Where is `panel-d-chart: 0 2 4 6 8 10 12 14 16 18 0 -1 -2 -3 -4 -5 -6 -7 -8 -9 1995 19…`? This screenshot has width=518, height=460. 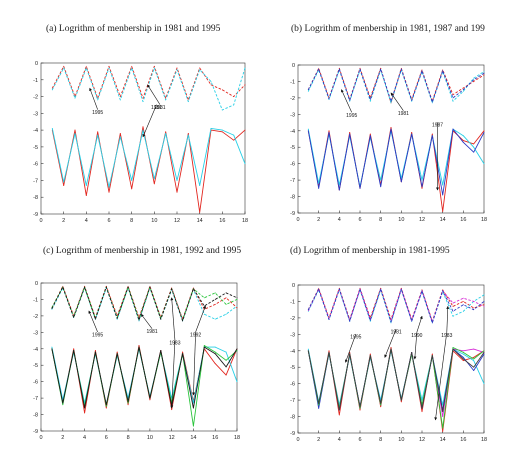 panel-d-chart: 0 2 4 6 8 10 12 14 16 18 0 -1 -2 -3 -4 -5 -6 -7 -8 -9 1995 19… is located at coordinates (388, 363).